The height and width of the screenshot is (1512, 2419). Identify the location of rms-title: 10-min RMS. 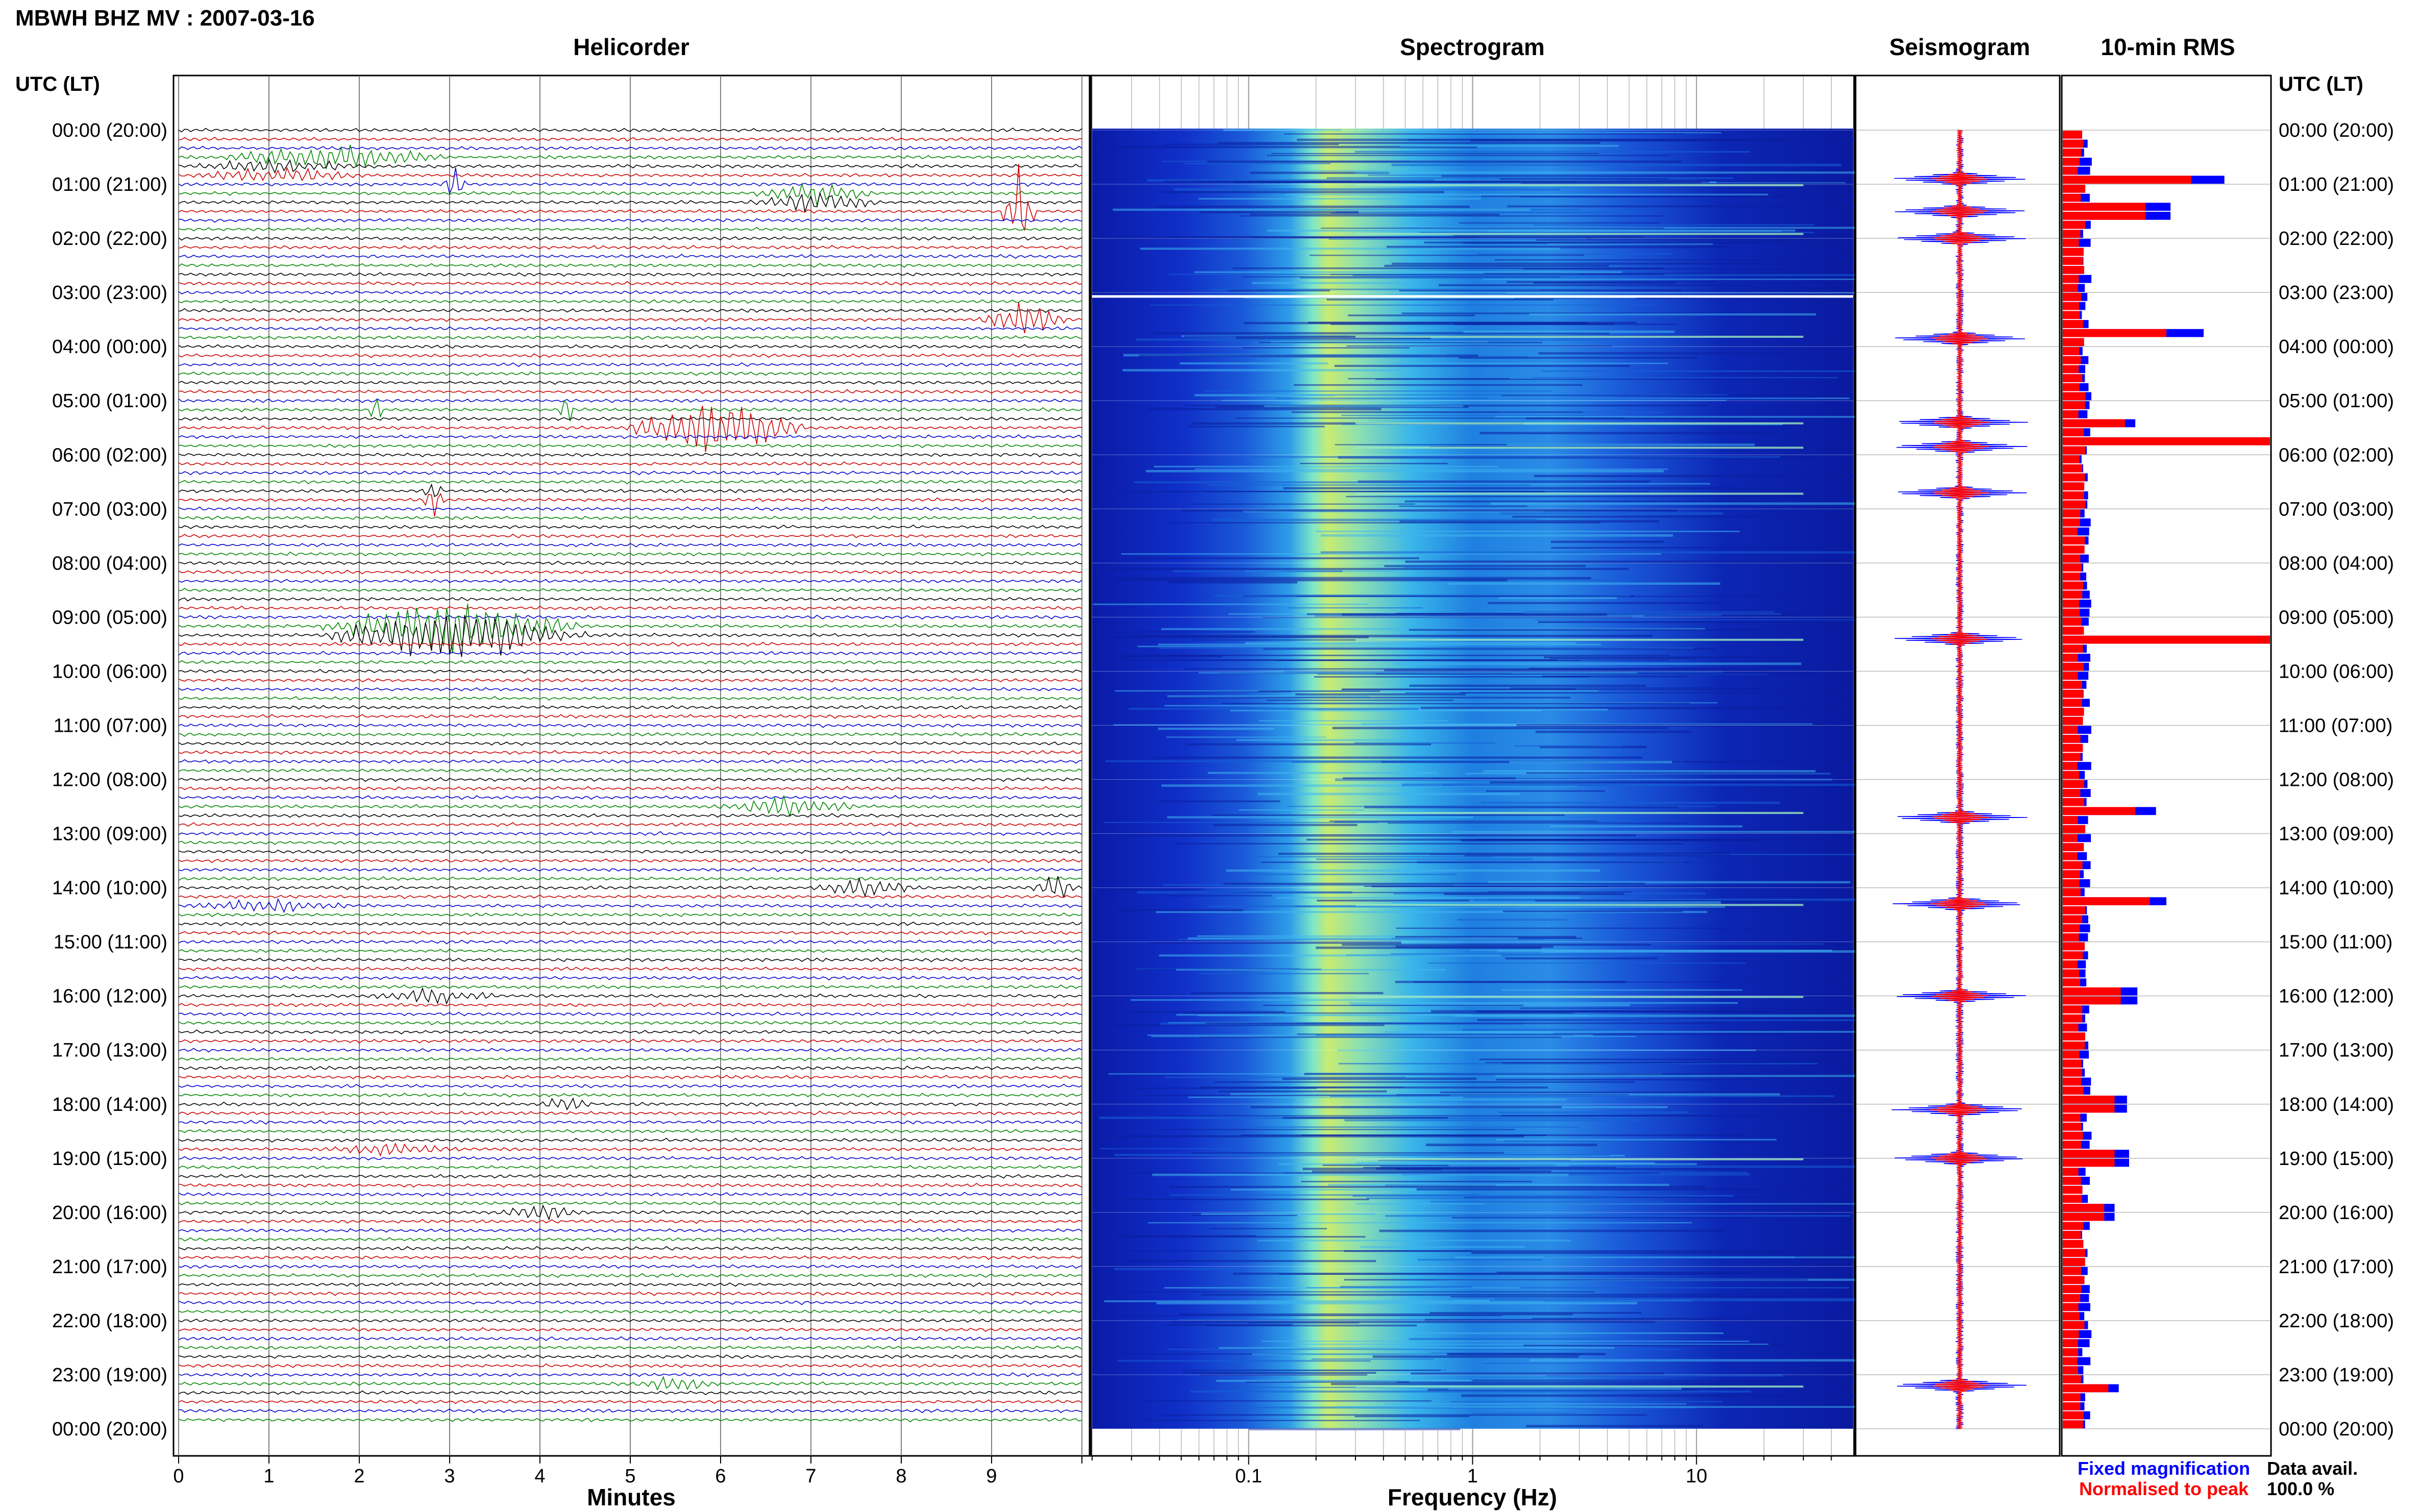
(2168, 47).